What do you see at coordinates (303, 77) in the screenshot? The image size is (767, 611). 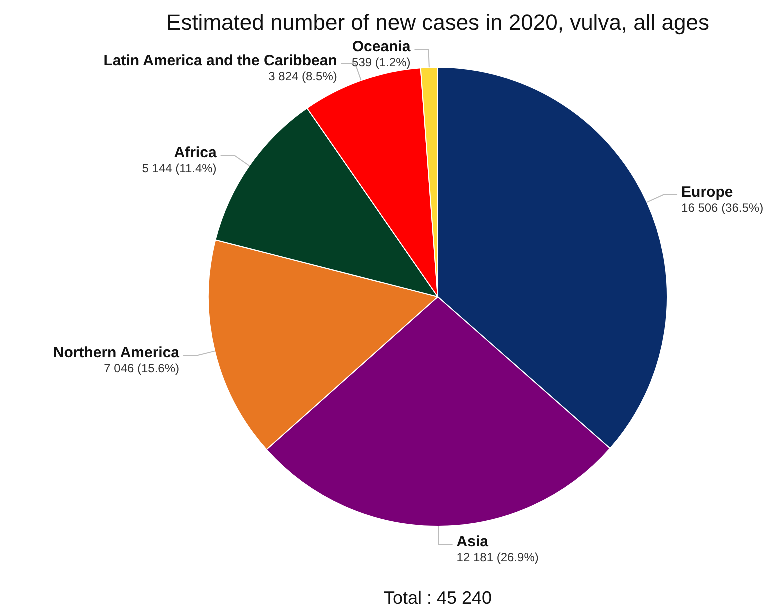 I see `data-label: 3 824 (8.5%)` at bounding box center [303, 77].